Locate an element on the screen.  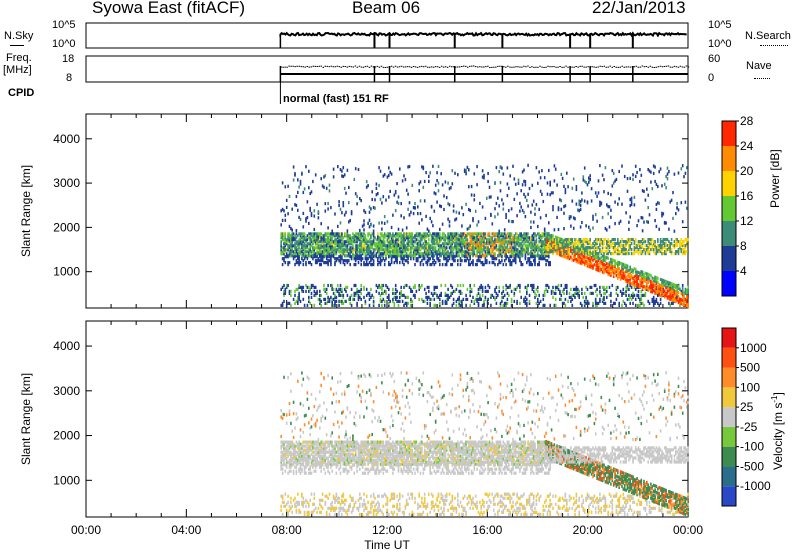
power-colorbar-label-4: 20 is located at coordinates (747, 171).